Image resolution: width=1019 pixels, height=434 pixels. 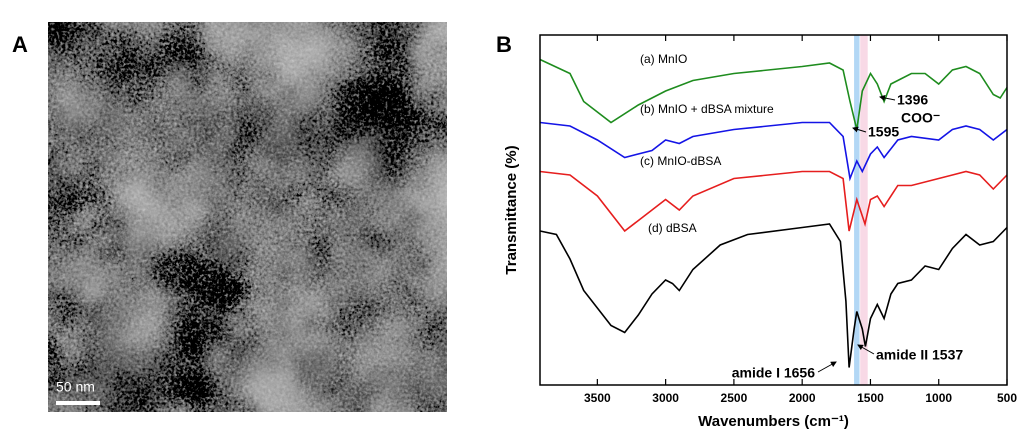 What do you see at coordinates (883, 132) in the screenshot?
I see `annotation: 1595` at bounding box center [883, 132].